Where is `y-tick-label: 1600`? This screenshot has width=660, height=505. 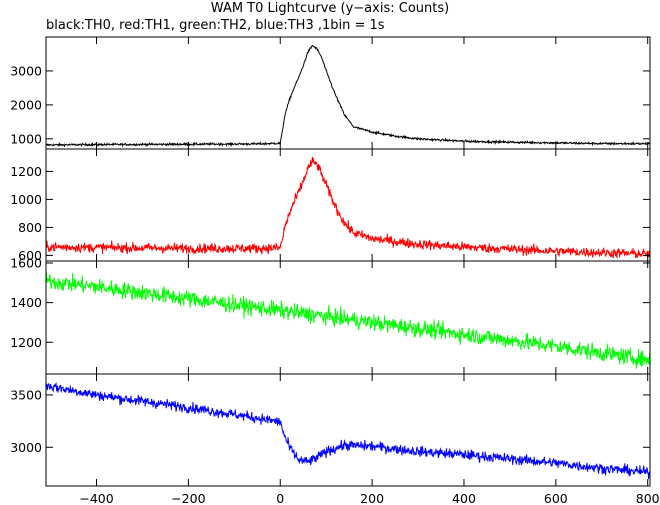 y-tick-label: 1600 is located at coordinates (26, 262).